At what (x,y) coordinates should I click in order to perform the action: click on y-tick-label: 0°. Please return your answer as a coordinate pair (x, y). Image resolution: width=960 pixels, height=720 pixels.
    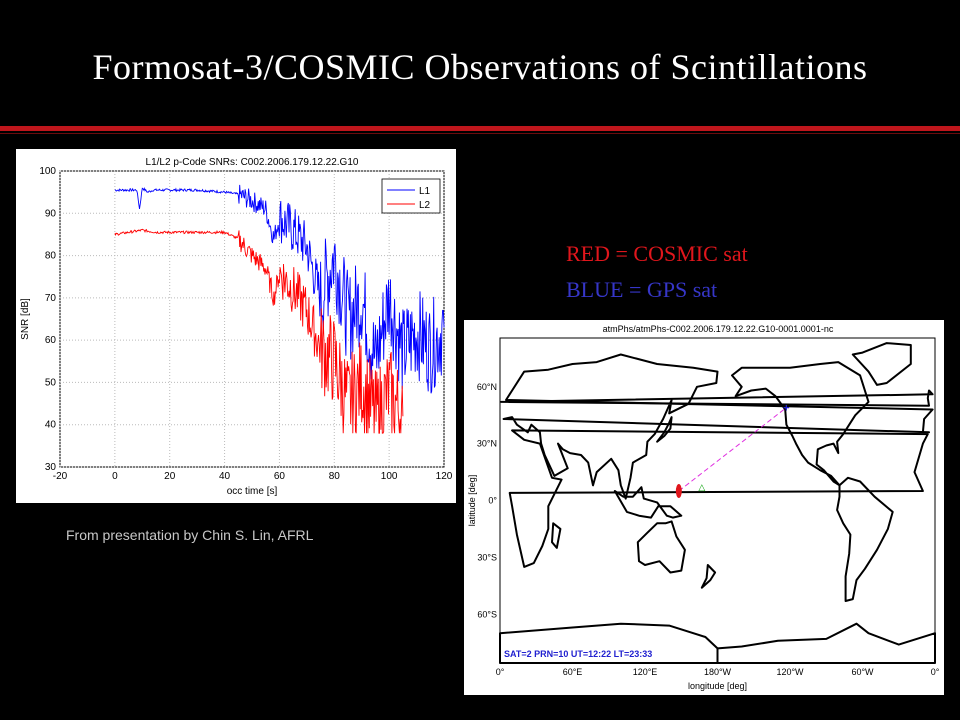
    Looking at the image, I should click on (492, 501).